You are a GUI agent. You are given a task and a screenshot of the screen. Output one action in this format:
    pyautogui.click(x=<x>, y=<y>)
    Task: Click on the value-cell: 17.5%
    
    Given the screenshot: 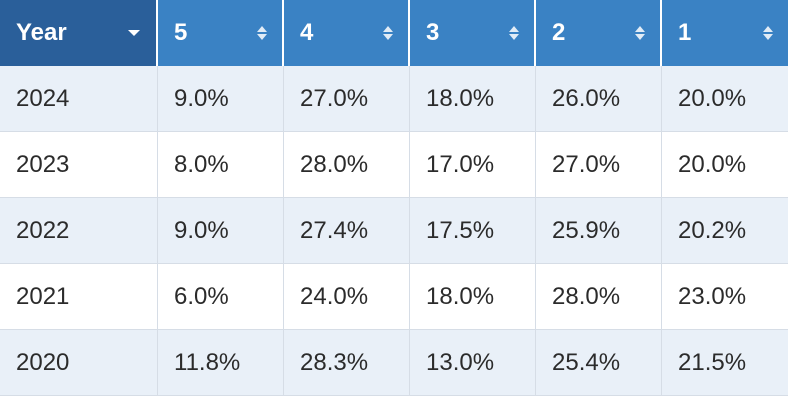 What is the action you would take?
    pyautogui.click(x=473, y=231)
    